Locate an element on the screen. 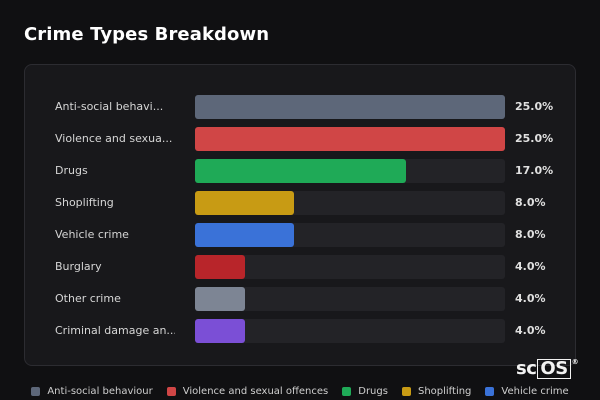 Image resolution: width=600 pixels, height=400 pixels. category-label: Vehicle crime is located at coordinates (92, 234).